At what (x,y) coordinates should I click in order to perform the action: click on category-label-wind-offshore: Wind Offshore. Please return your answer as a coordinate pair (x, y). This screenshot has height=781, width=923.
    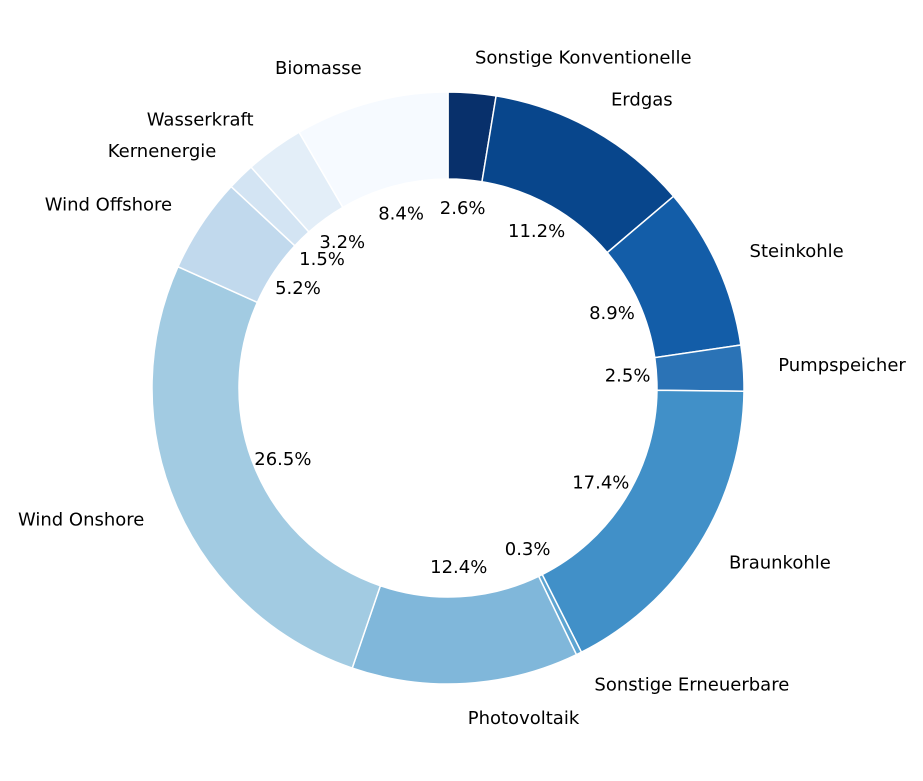
    Looking at the image, I should click on (108, 205).